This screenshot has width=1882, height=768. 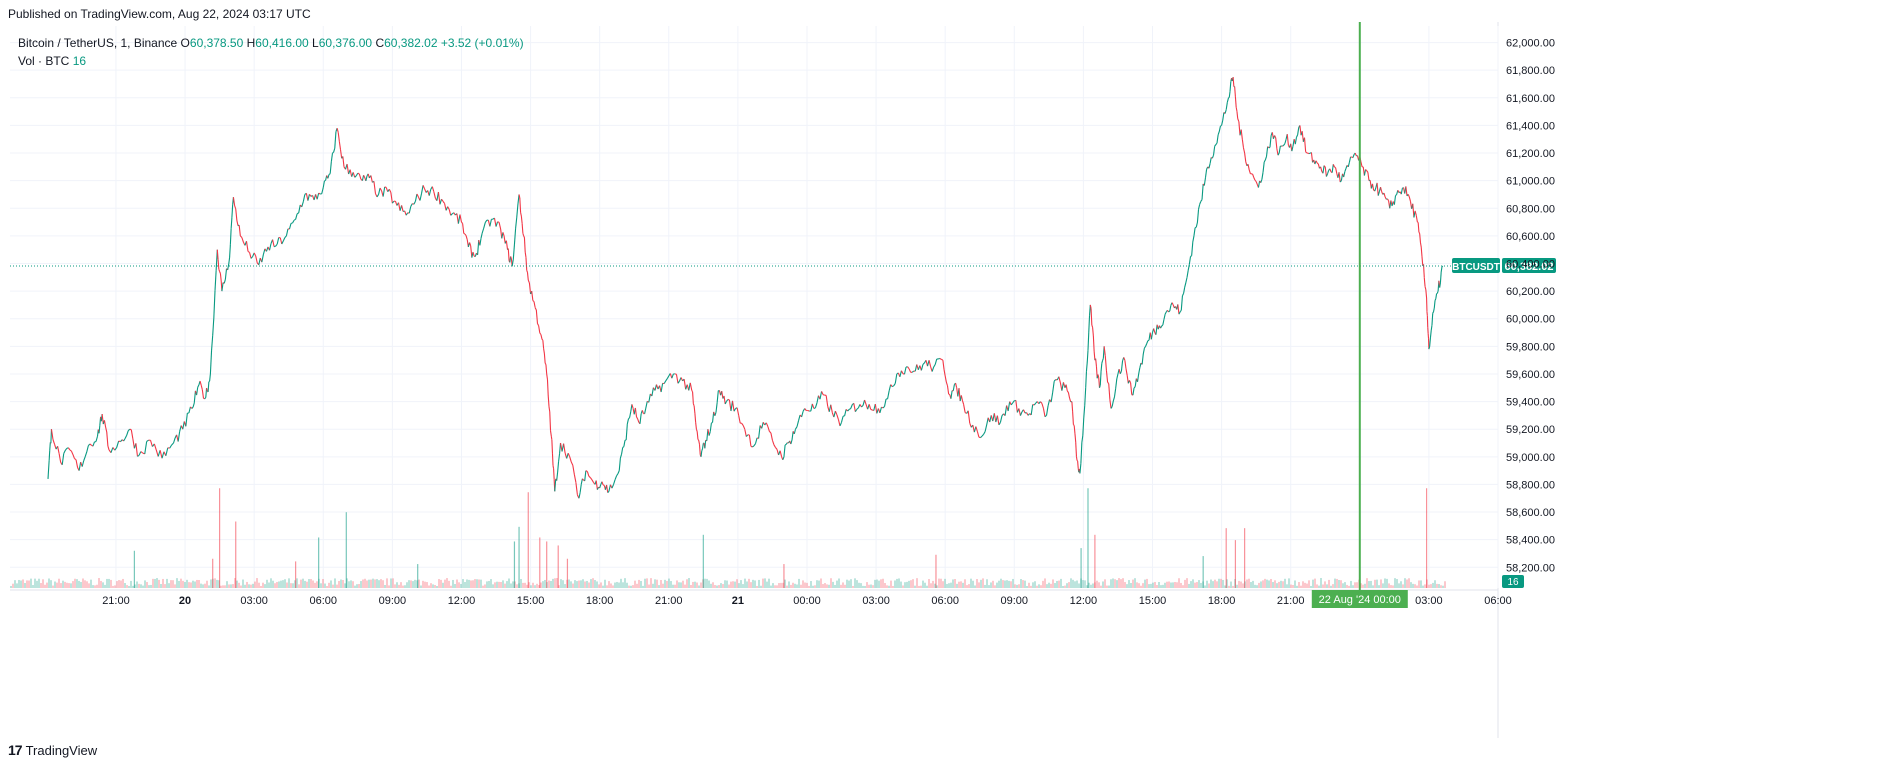 I want to click on x-tick-label: 21:00, so click(x=116, y=601).